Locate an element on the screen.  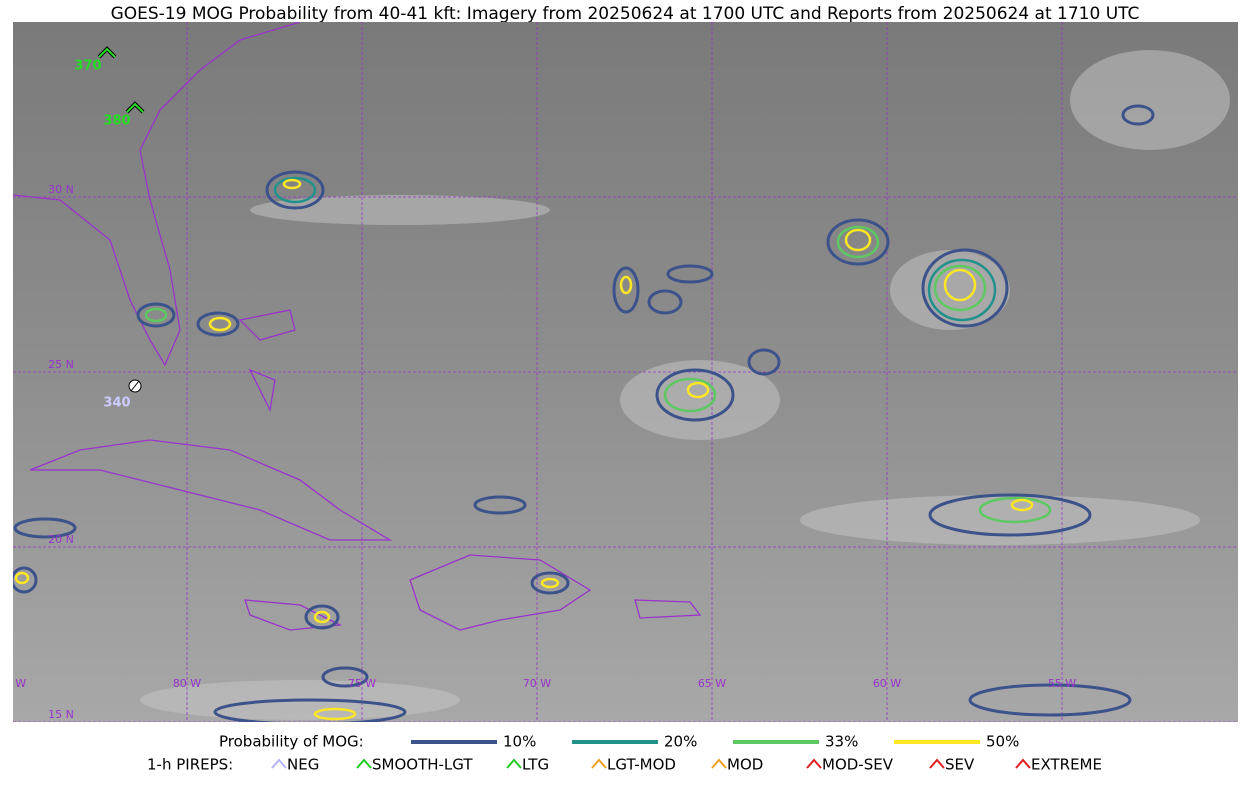
report-labels: 370 380 340 is located at coordinates (102, 235).